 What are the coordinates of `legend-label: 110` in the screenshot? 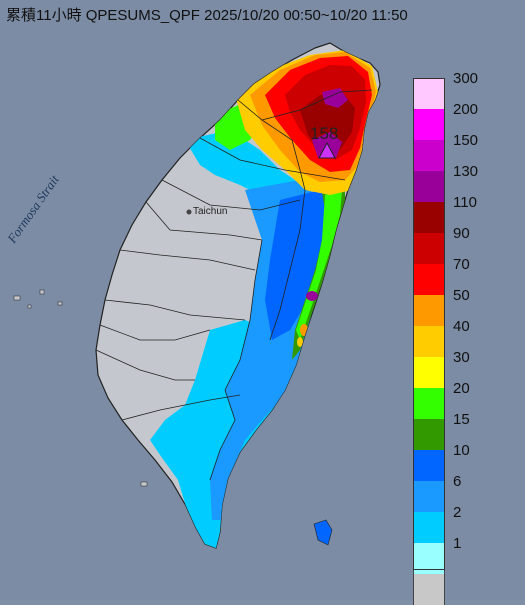 It's located at (465, 202).